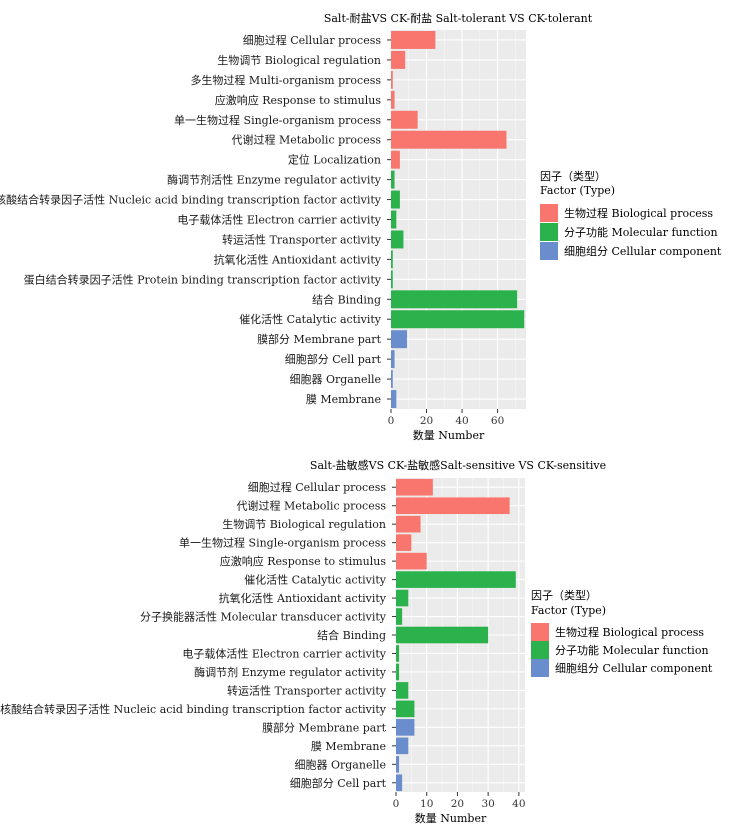  What do you see at coordinates (348, 746) in the screenshot?
I see `category-label: 膜 Membrane` at bounding box center [348, 746].